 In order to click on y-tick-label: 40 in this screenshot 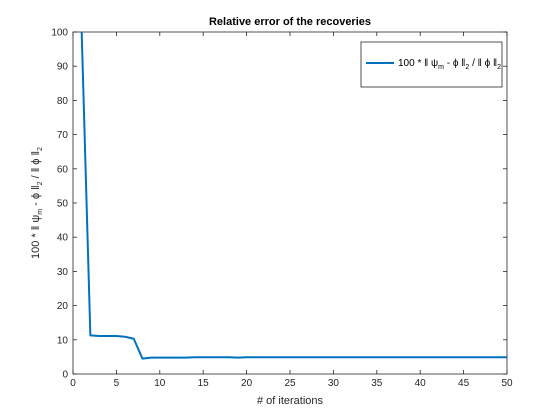, I will do `click(63, 238)`.